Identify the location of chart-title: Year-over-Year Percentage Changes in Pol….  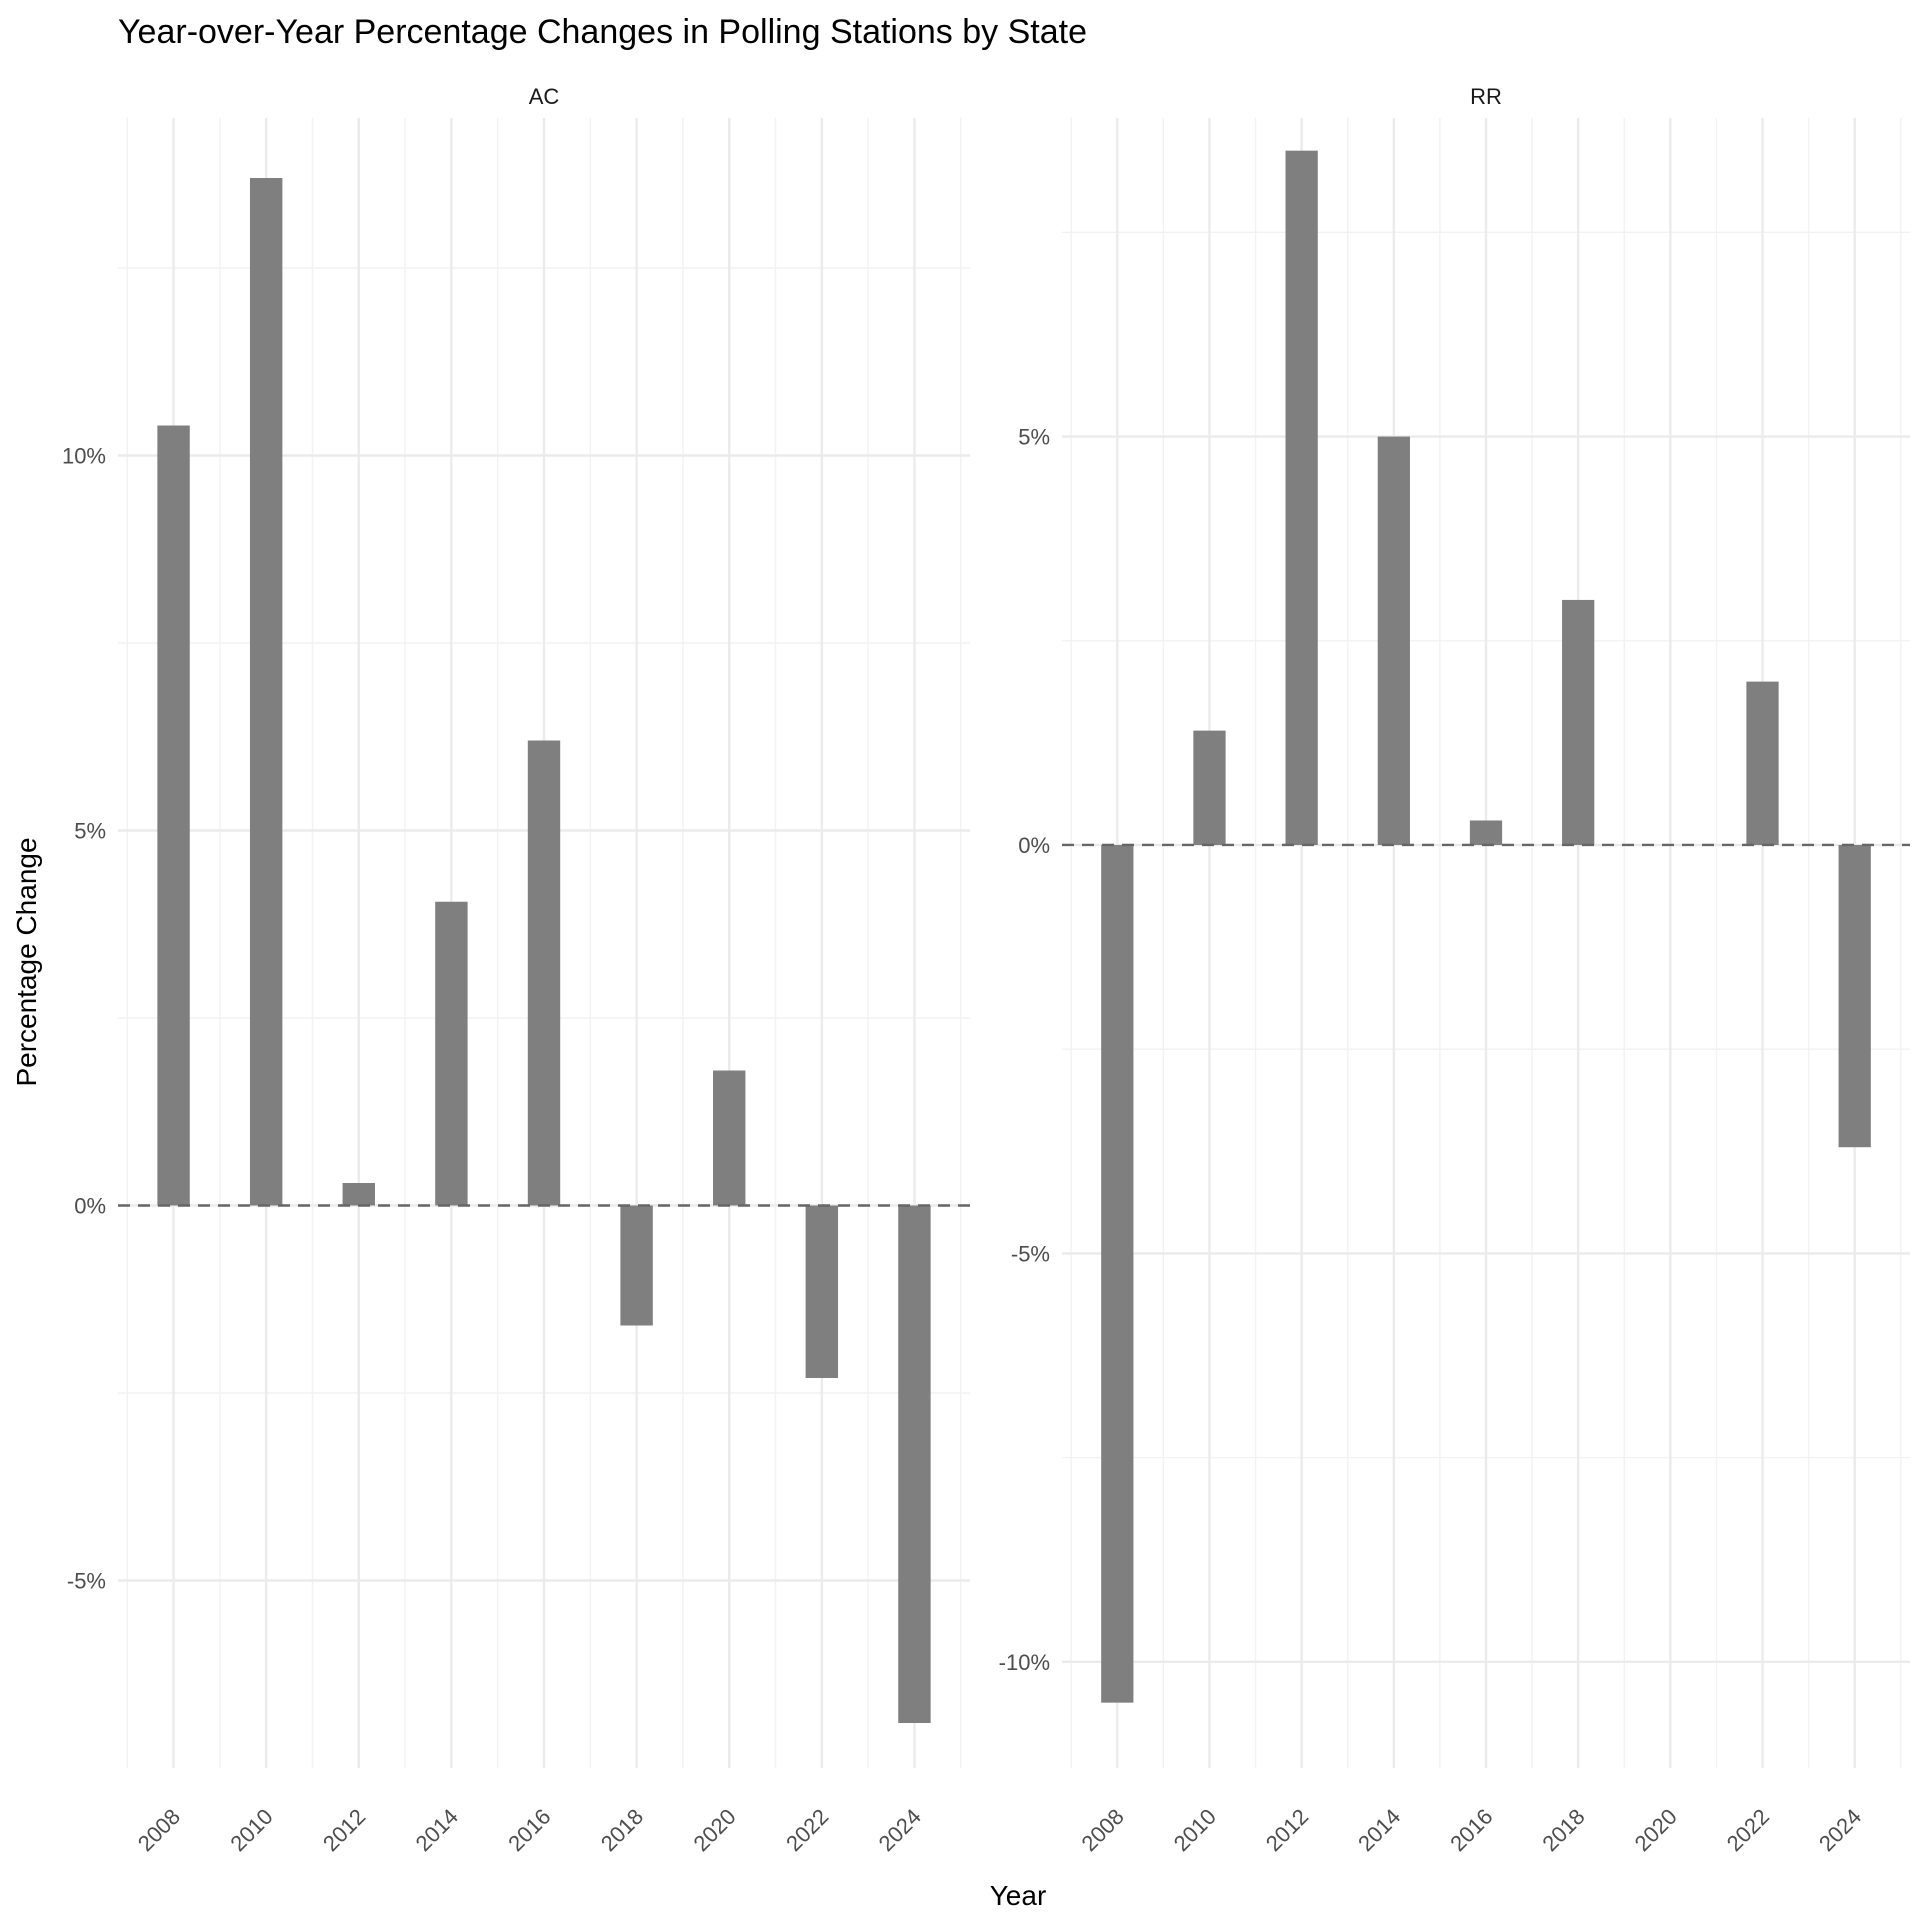
(602, 32).